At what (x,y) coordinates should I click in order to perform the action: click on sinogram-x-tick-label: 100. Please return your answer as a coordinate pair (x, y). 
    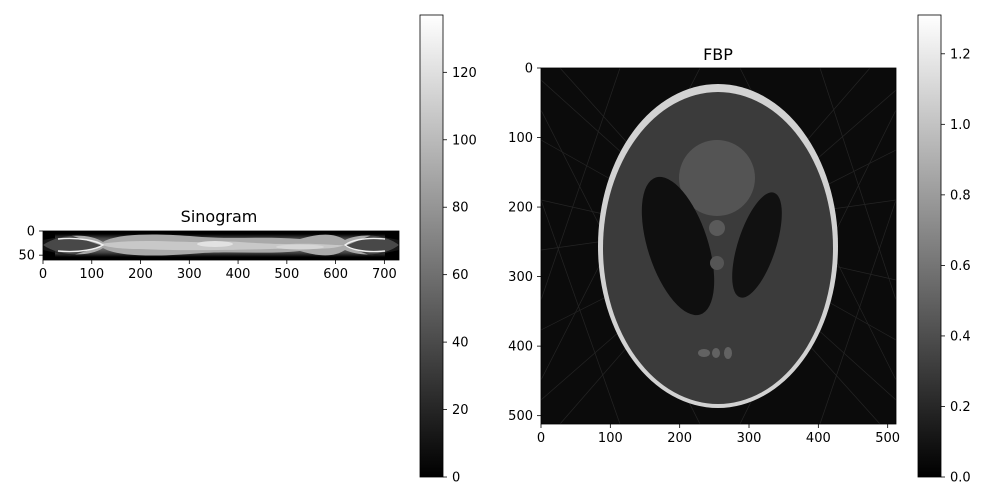
    Looking at the image, I should click on (91, 274).